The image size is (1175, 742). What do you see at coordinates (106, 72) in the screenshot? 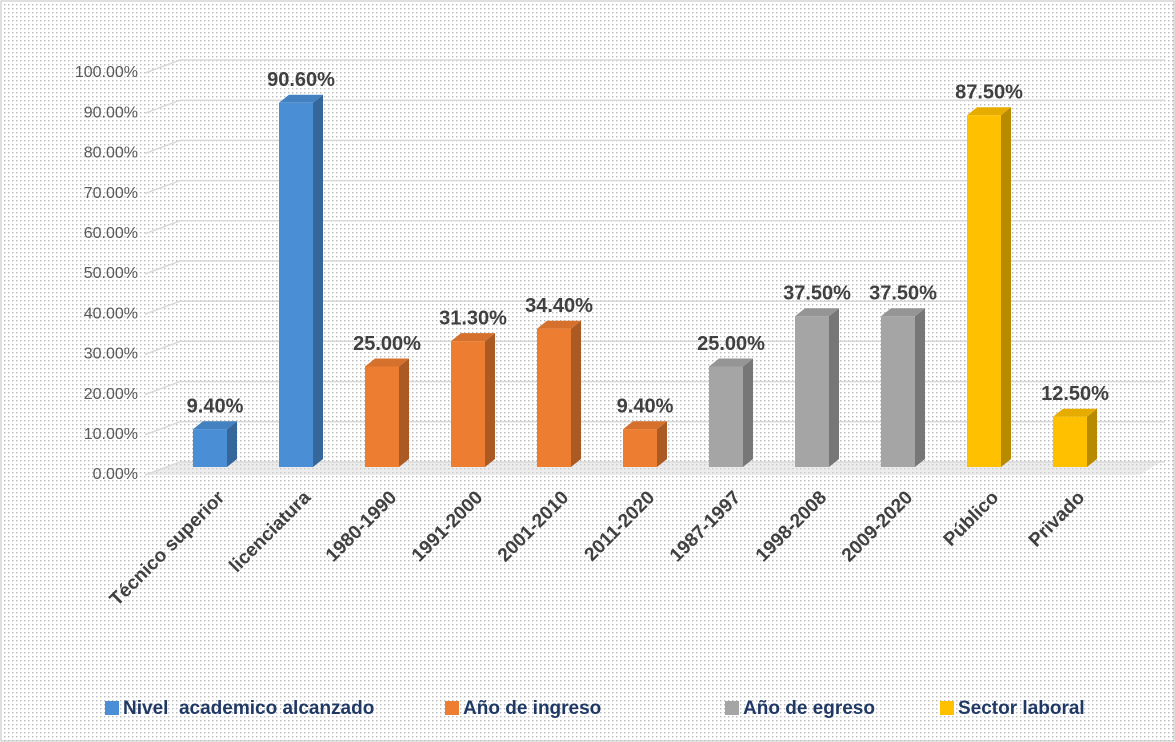
I see `y-tick-label: 100.00%` at bounding box center [106, 72].